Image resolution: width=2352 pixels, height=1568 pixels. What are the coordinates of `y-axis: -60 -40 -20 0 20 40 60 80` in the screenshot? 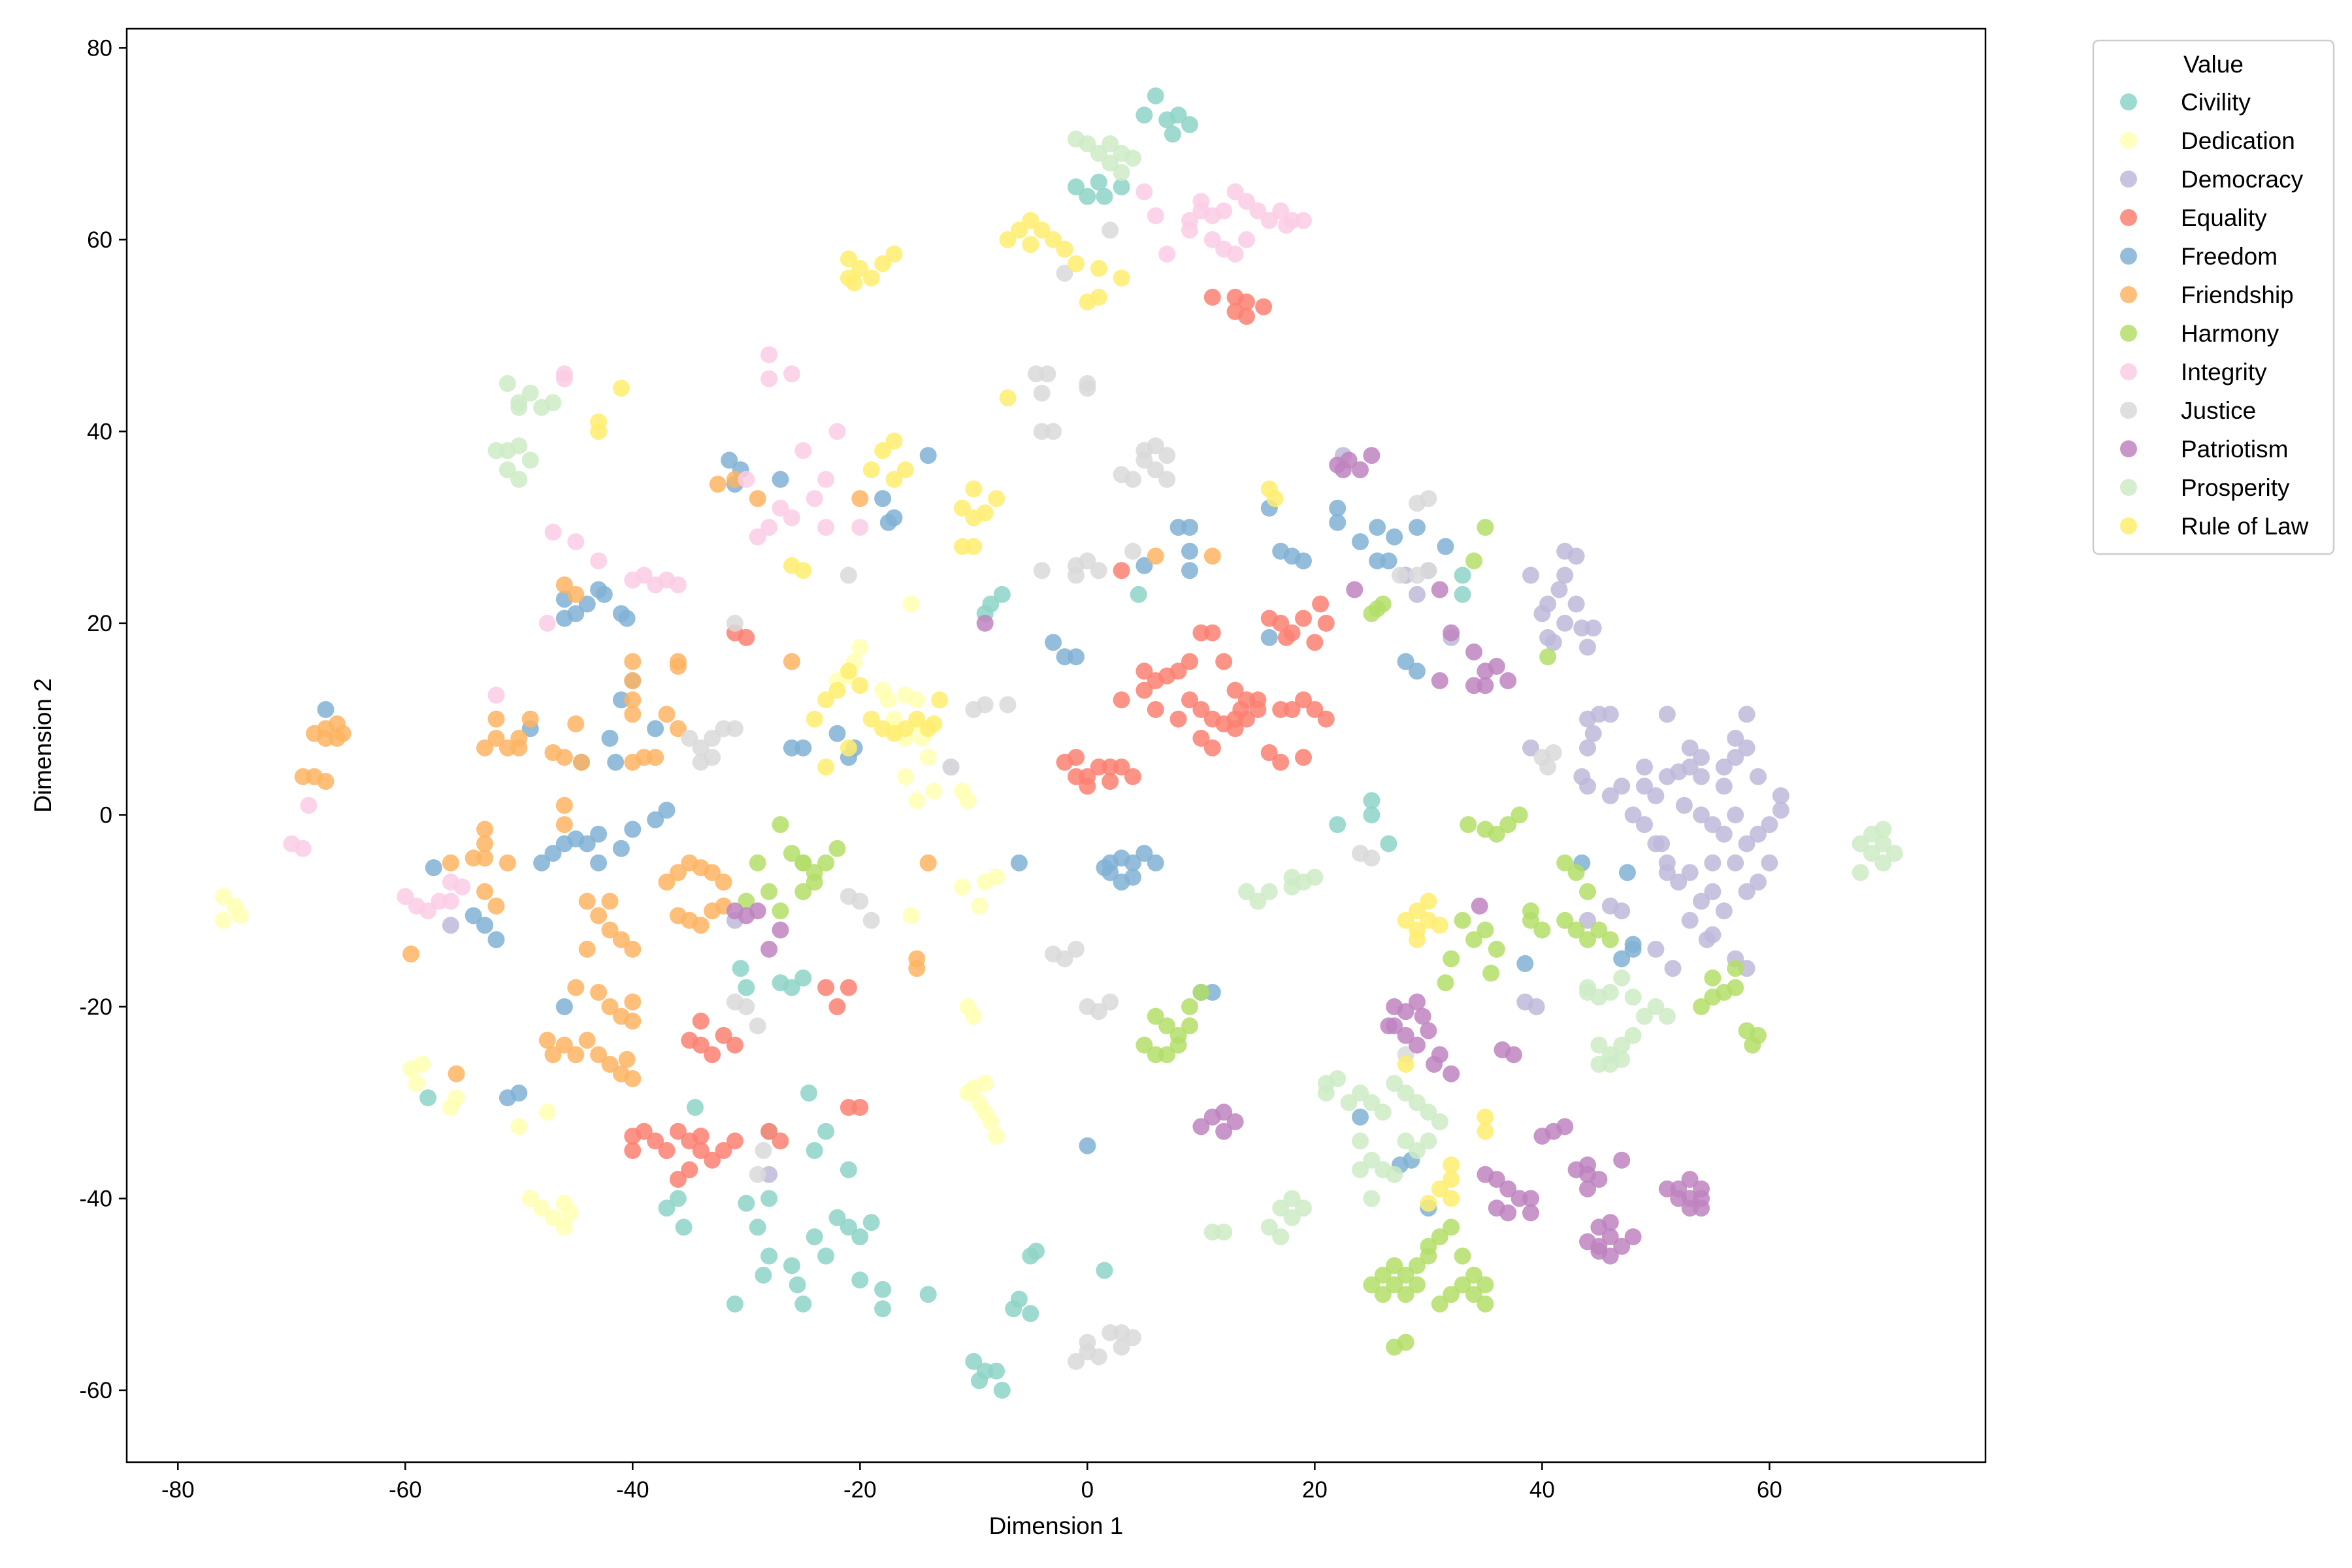 It's located at (103, 719).